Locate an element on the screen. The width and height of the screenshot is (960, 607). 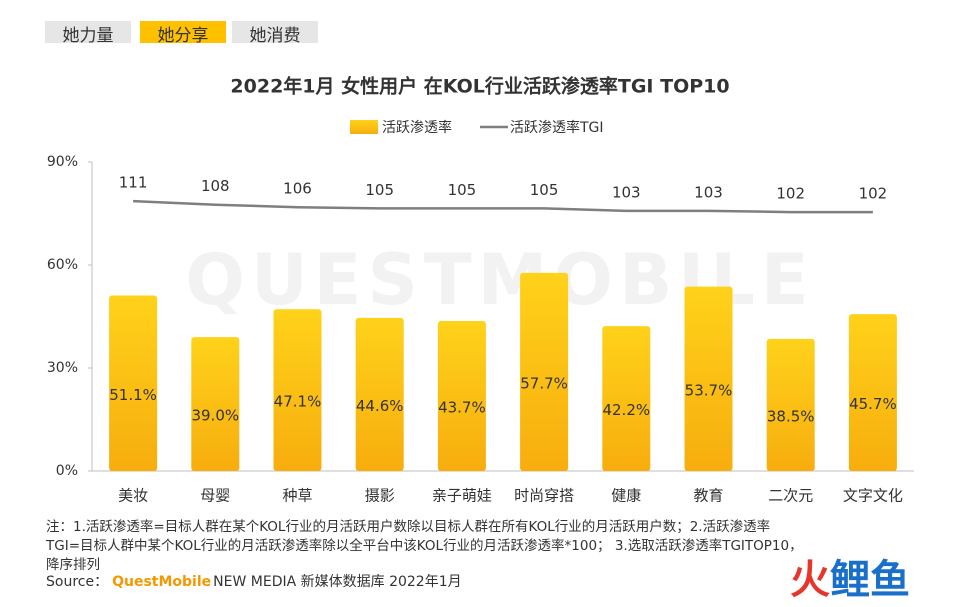
value-label: 38.5% is located at coordinates (791, 416).